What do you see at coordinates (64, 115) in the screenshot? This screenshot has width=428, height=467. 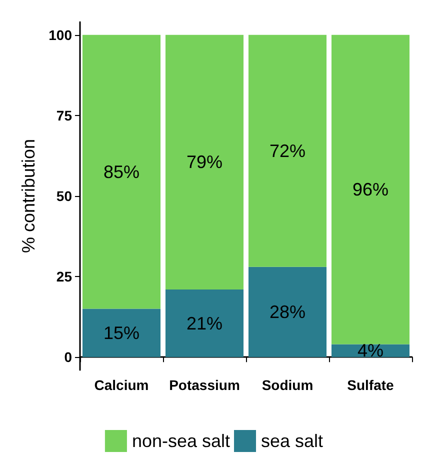 I see `y-tick-label: 75` at bounding box center [64, 115].